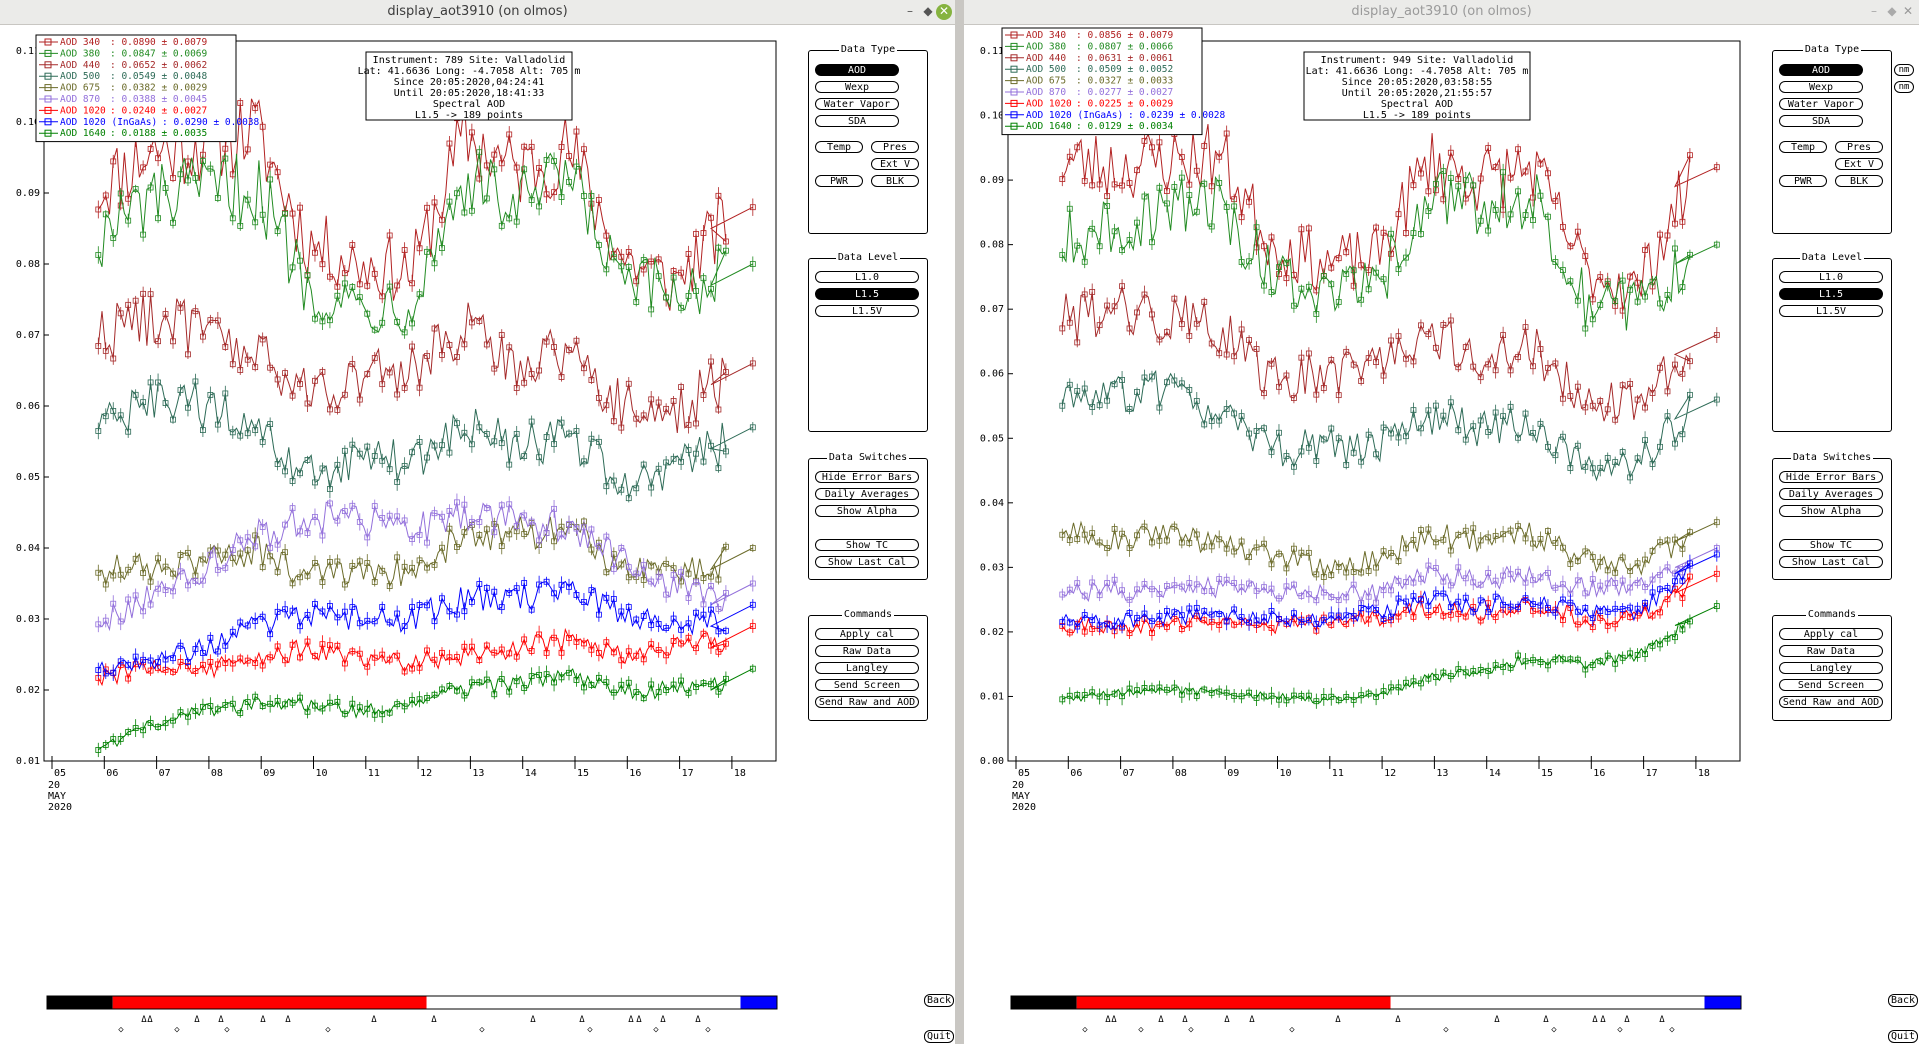  Describe the element at coordinates (469, 71) in the screenshot. I see `info-line: Lat: 41.6636 Long: -4.7058 Alt: 705 m` at that location.